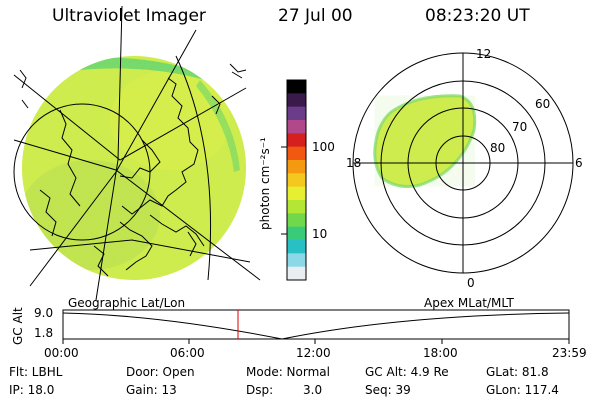  I want to click on observation-date: 27 Jul 00, so click(315, 16).